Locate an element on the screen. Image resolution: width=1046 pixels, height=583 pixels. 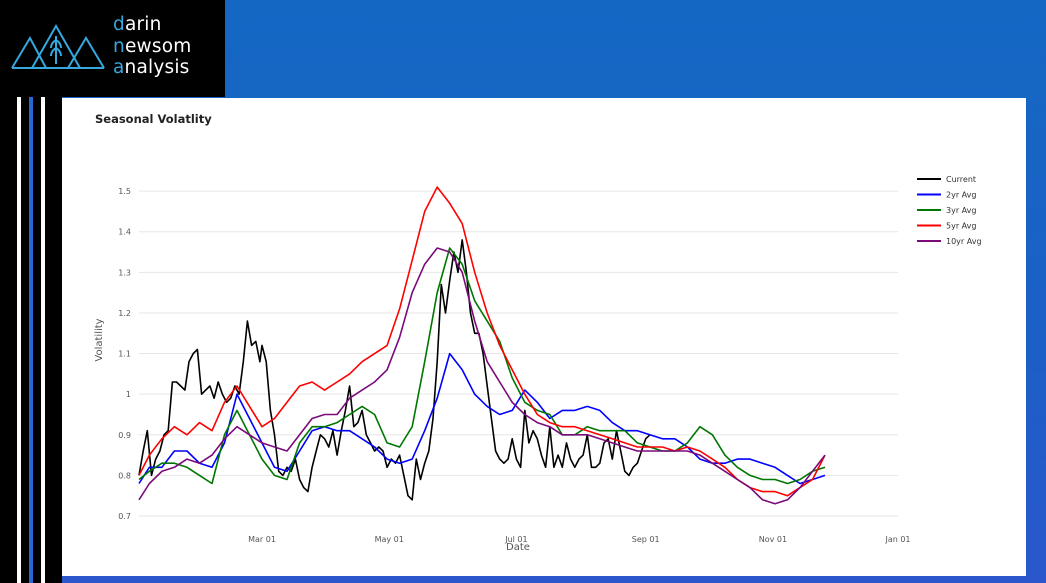
x-axis-ticks: Mar 01 May 01 Jul 01 Sep 01 Nov 01 Jan 01 is located at coordinates (579, 539).